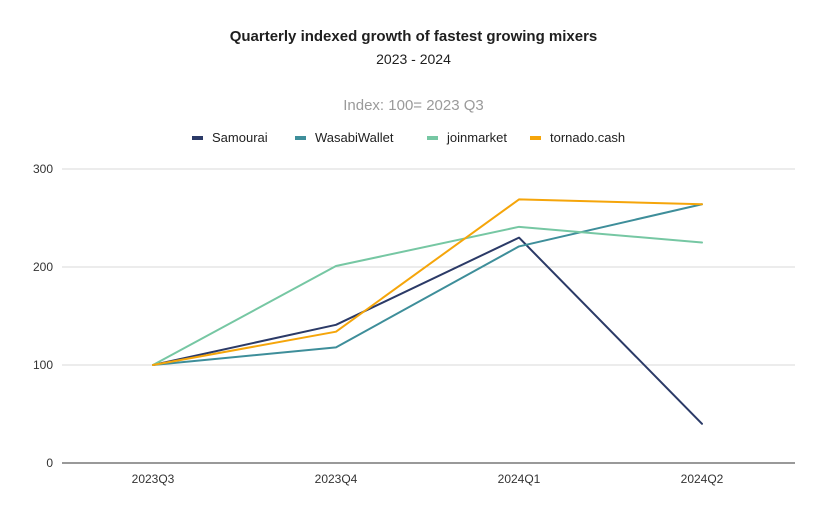 This screenshot has height=528, width=827. I want to click on legend-item: Samourai, so click(230, 137).